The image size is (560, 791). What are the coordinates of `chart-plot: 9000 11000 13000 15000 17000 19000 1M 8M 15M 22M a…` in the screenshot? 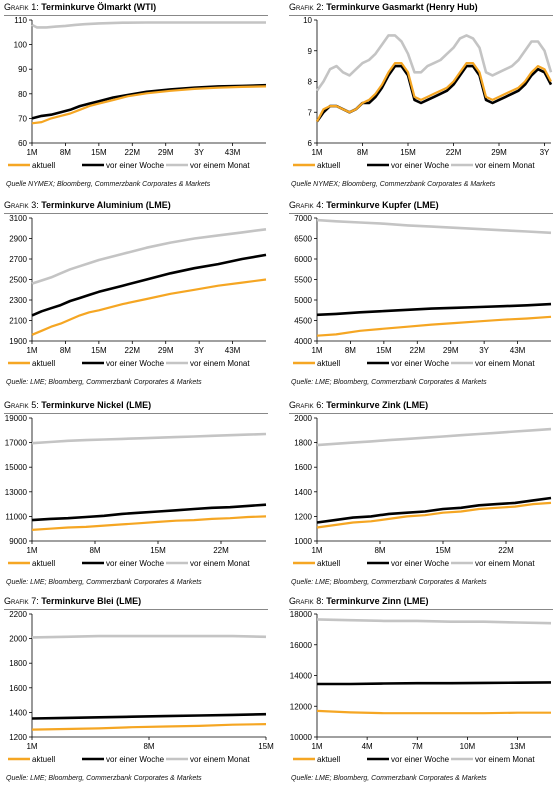 It's located at (136, 491).